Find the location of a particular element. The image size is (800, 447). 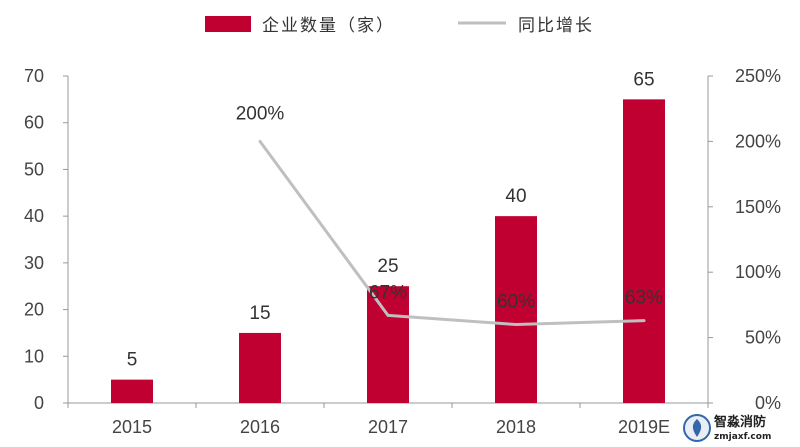

x-tick-label: 2015 is located at coordinates (132, 427).